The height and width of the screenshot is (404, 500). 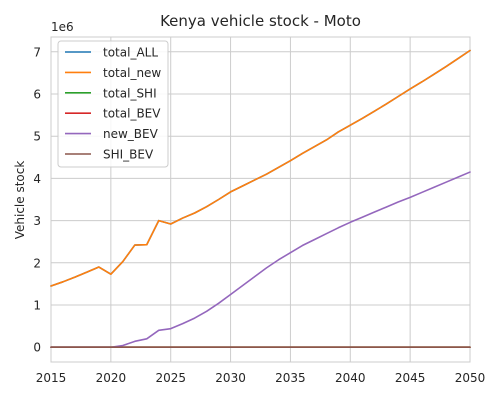 I want to click on y-tick-label: 1, so click(x=37, y=306).